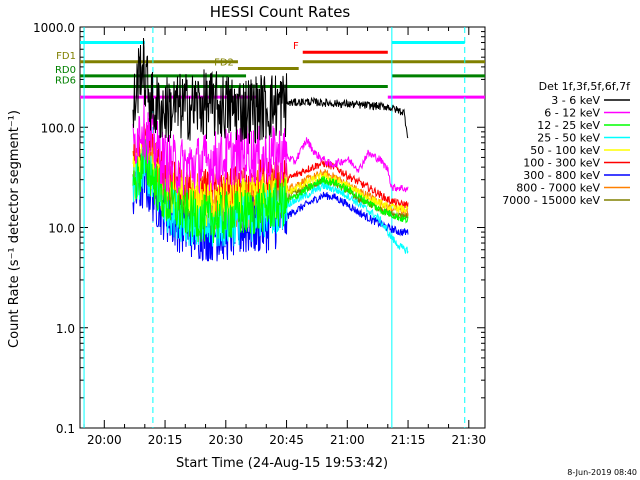 Image resolution: width=640 pixels, height=480 pixels. I want to click on legend-label: 50 - 100 keV, so click(565, 150).